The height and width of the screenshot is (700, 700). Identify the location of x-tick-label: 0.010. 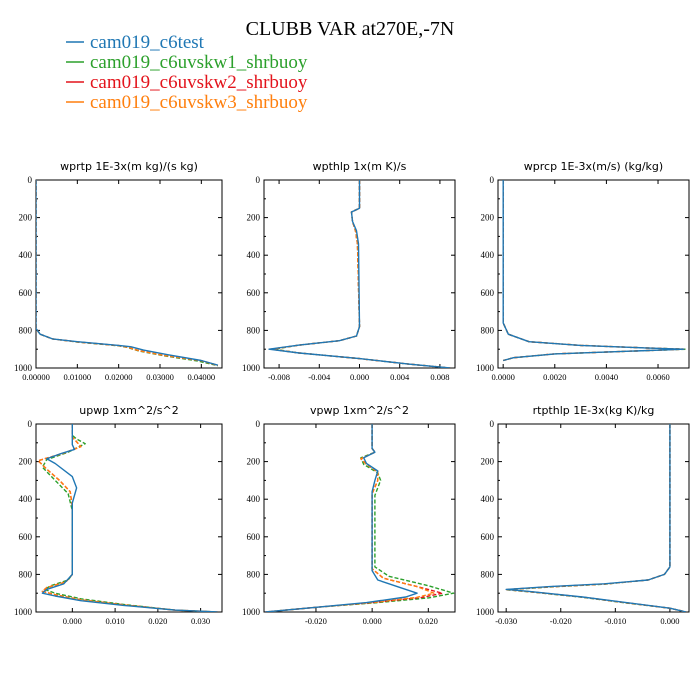
(115, 621).